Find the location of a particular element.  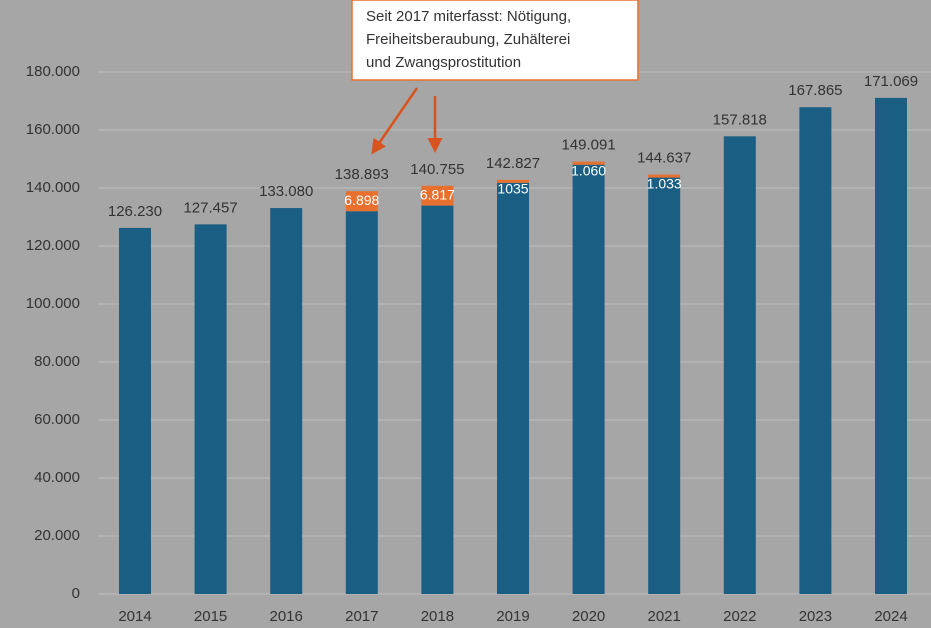

x-tick-label: 2022 is located at coordinates (739, 616).